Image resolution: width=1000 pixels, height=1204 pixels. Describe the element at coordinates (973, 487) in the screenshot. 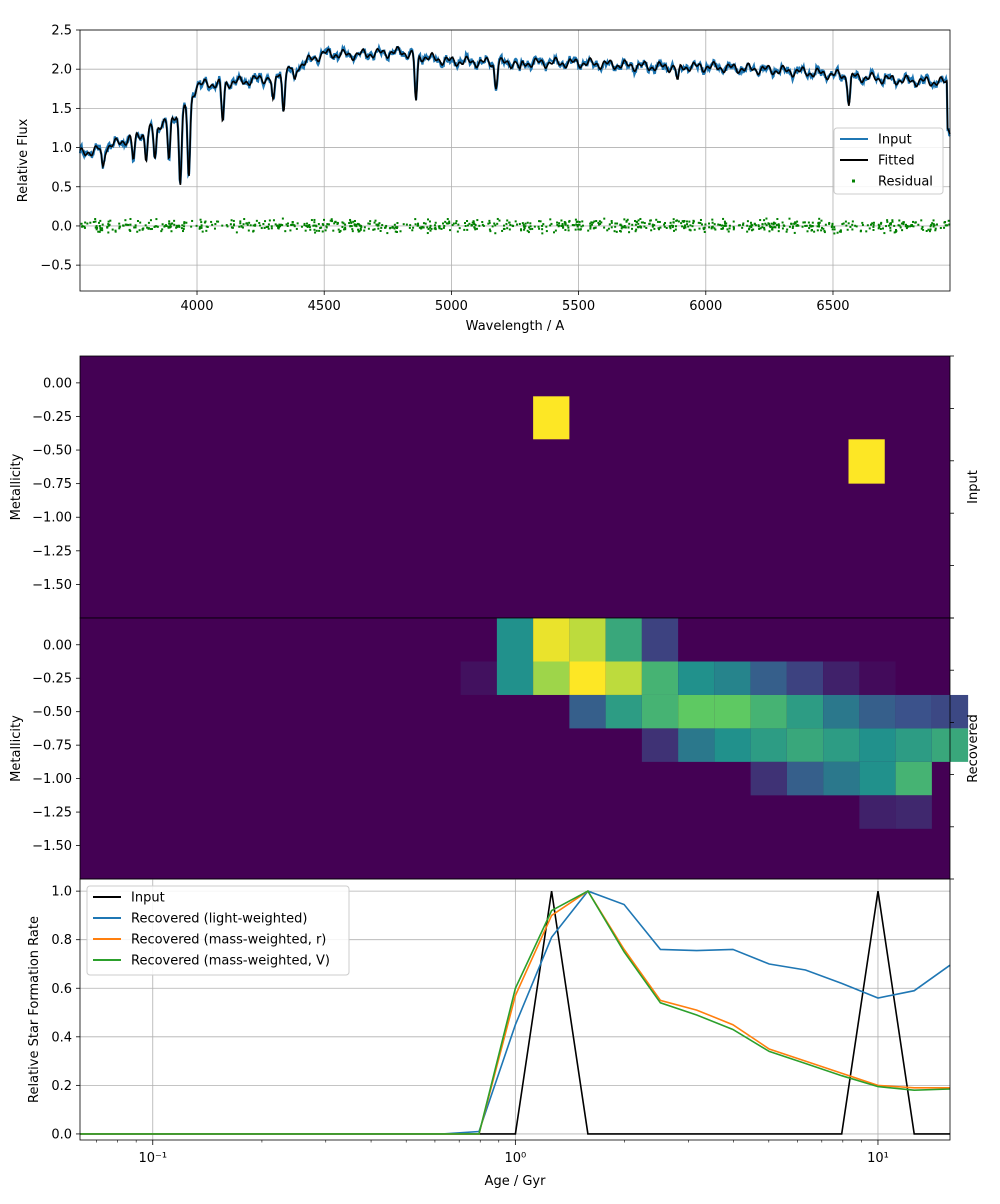

I see `heatmap-side-label: Input` at that location.